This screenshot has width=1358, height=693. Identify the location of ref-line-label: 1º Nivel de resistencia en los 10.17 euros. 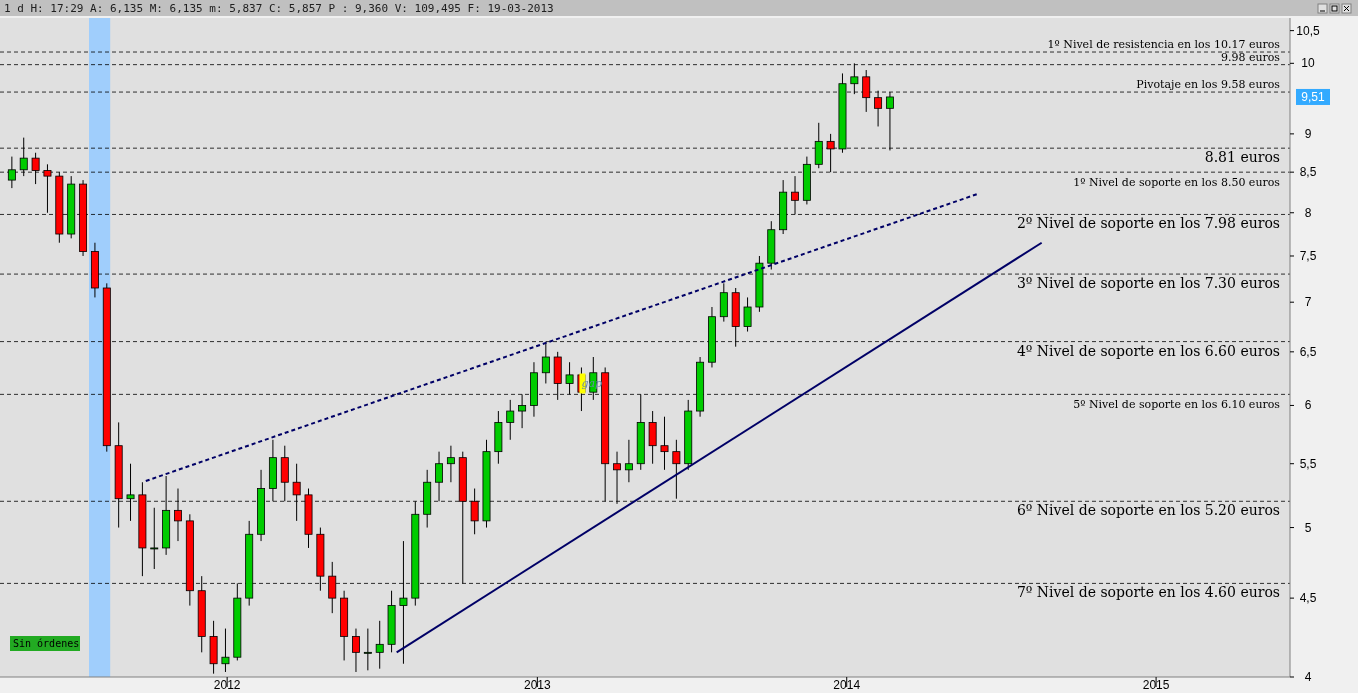
(1164, 45).